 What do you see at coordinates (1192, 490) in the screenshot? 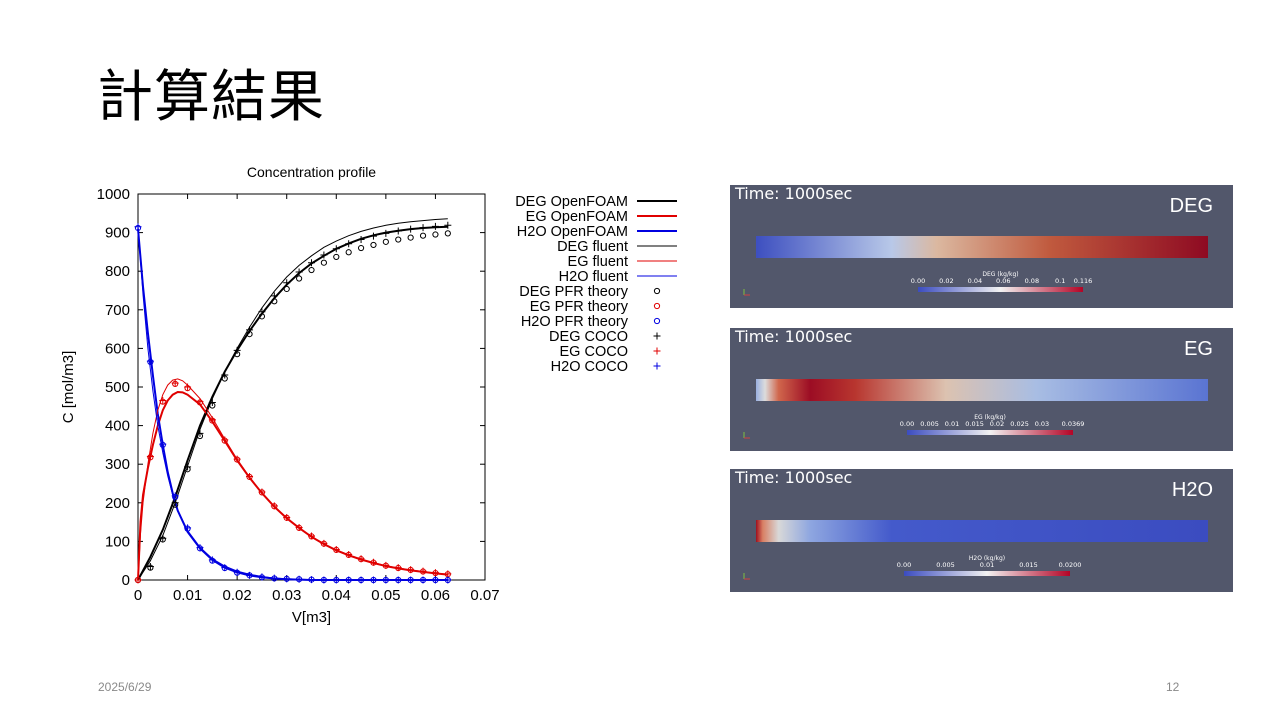
I see `species-label: H2O` at bounding box center [1192, 490].